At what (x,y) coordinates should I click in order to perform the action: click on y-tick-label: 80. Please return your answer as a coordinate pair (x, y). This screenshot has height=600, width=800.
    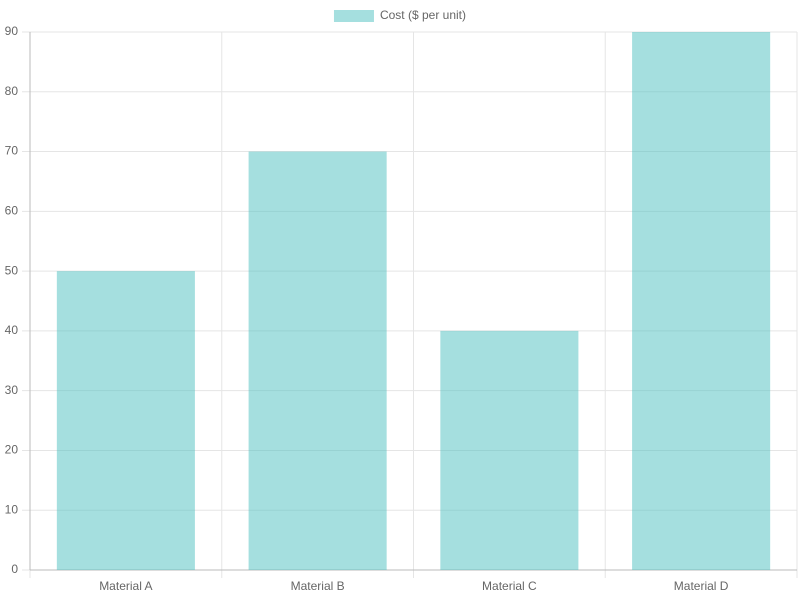
    Looking at the image, I should click on (12, 91).